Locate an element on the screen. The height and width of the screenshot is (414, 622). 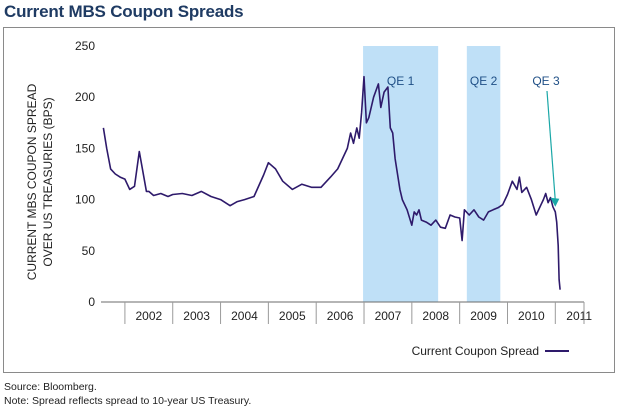
x-tick-label: 2002 is located at coordinates (148, 316).